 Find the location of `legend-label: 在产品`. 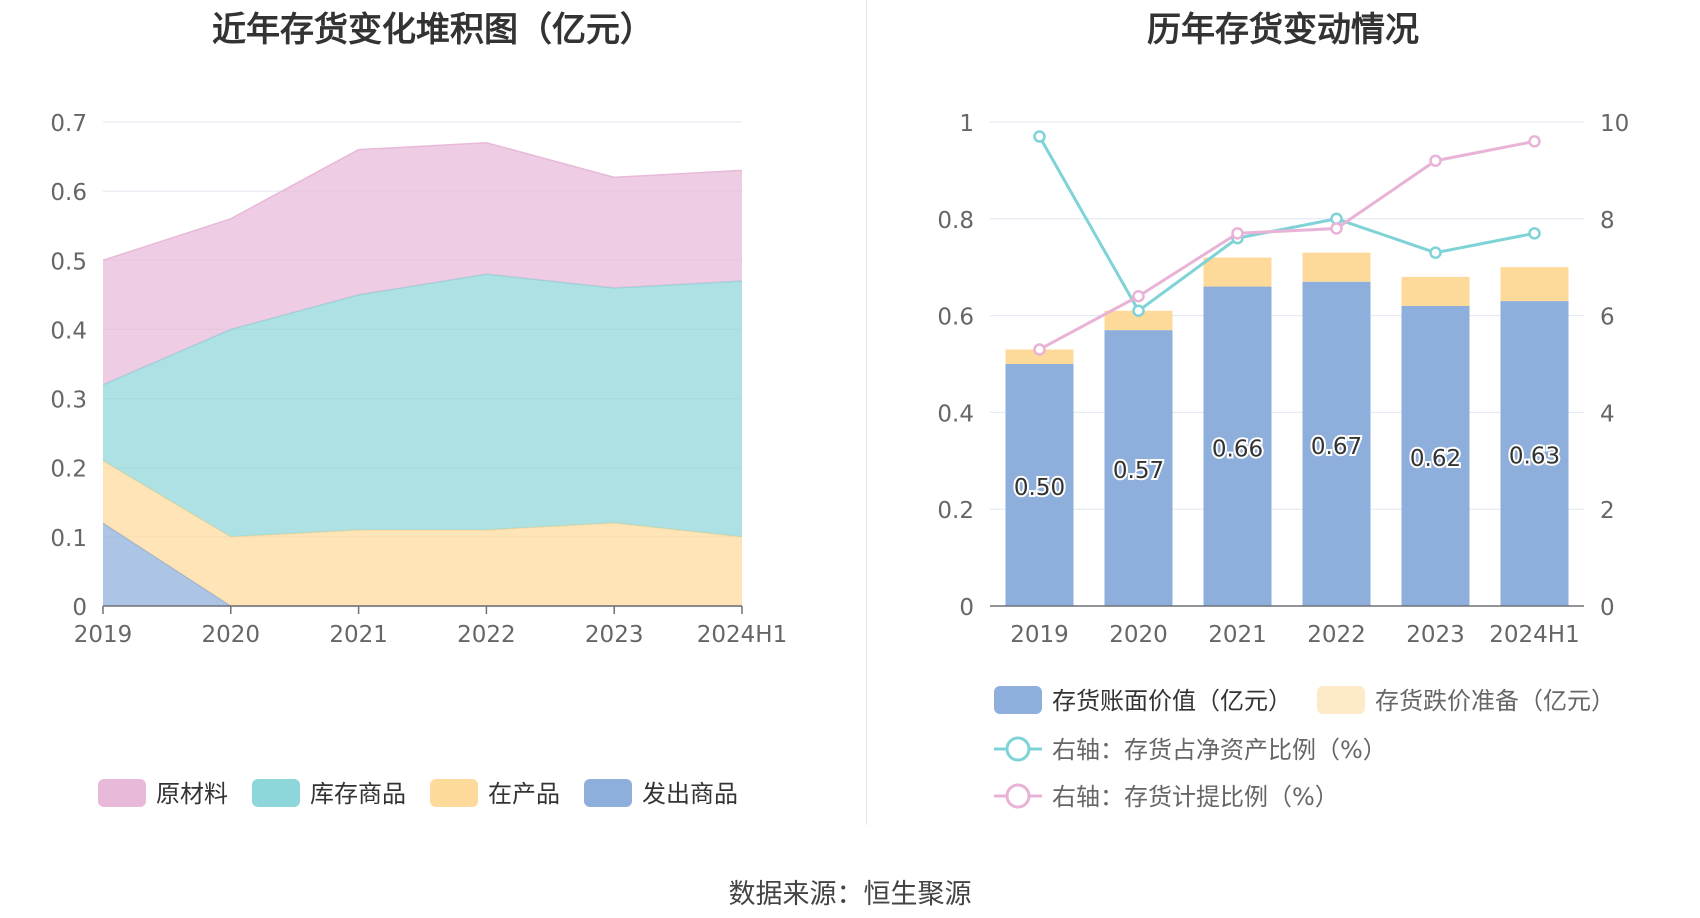

legend-label: 在产品 is located at coordinates (524, 794).